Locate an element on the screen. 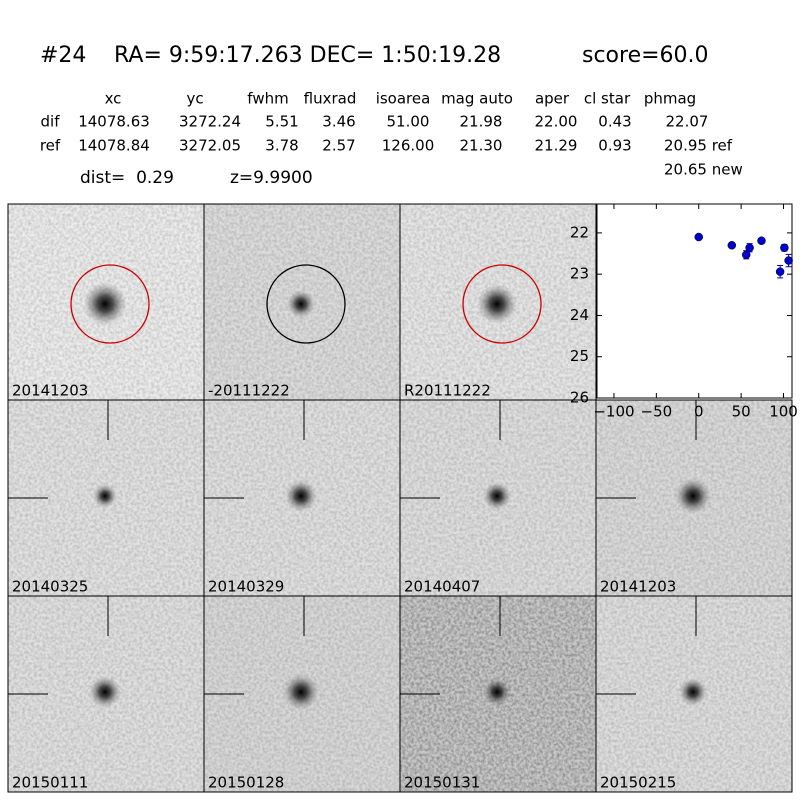 The width and height of the screenshot is (800, 800). column-header: phmag is located at coordinates (670, 99).